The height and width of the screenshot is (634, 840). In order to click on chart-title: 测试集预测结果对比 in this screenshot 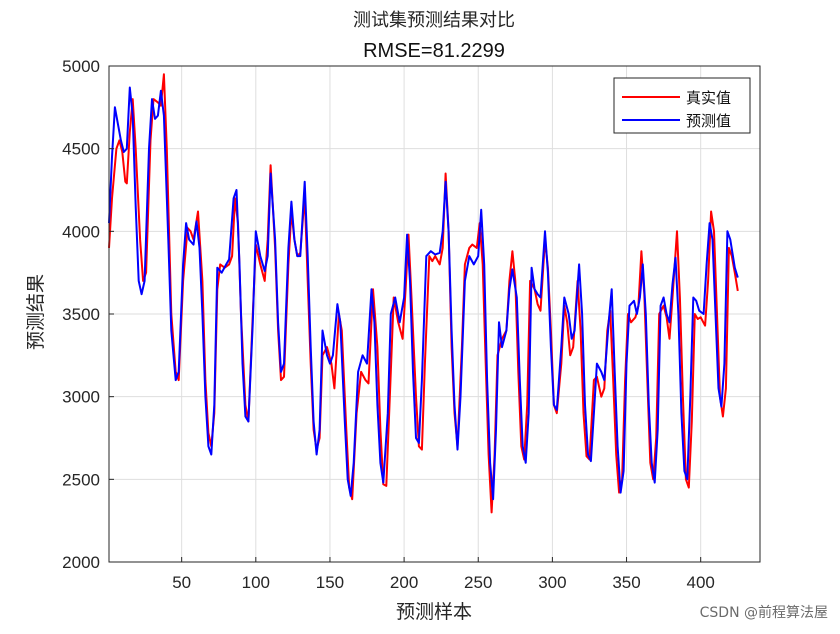, I will do `click(434, 20)`.